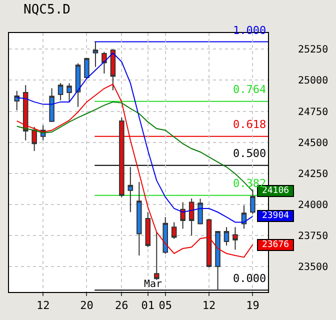 This screenshot has width=336, height=320. What do you see at coordinates (148, 305) in the screenshot?
I see `x-tick-label: 01` at bounding box center [148, 305].